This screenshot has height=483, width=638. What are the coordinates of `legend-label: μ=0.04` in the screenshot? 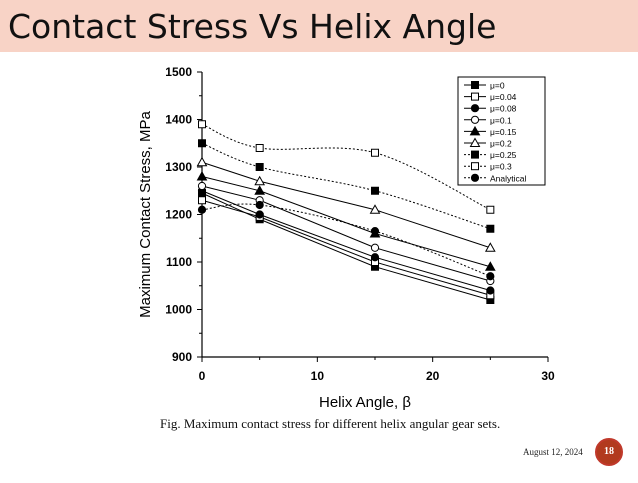 It's located at (503, 97).